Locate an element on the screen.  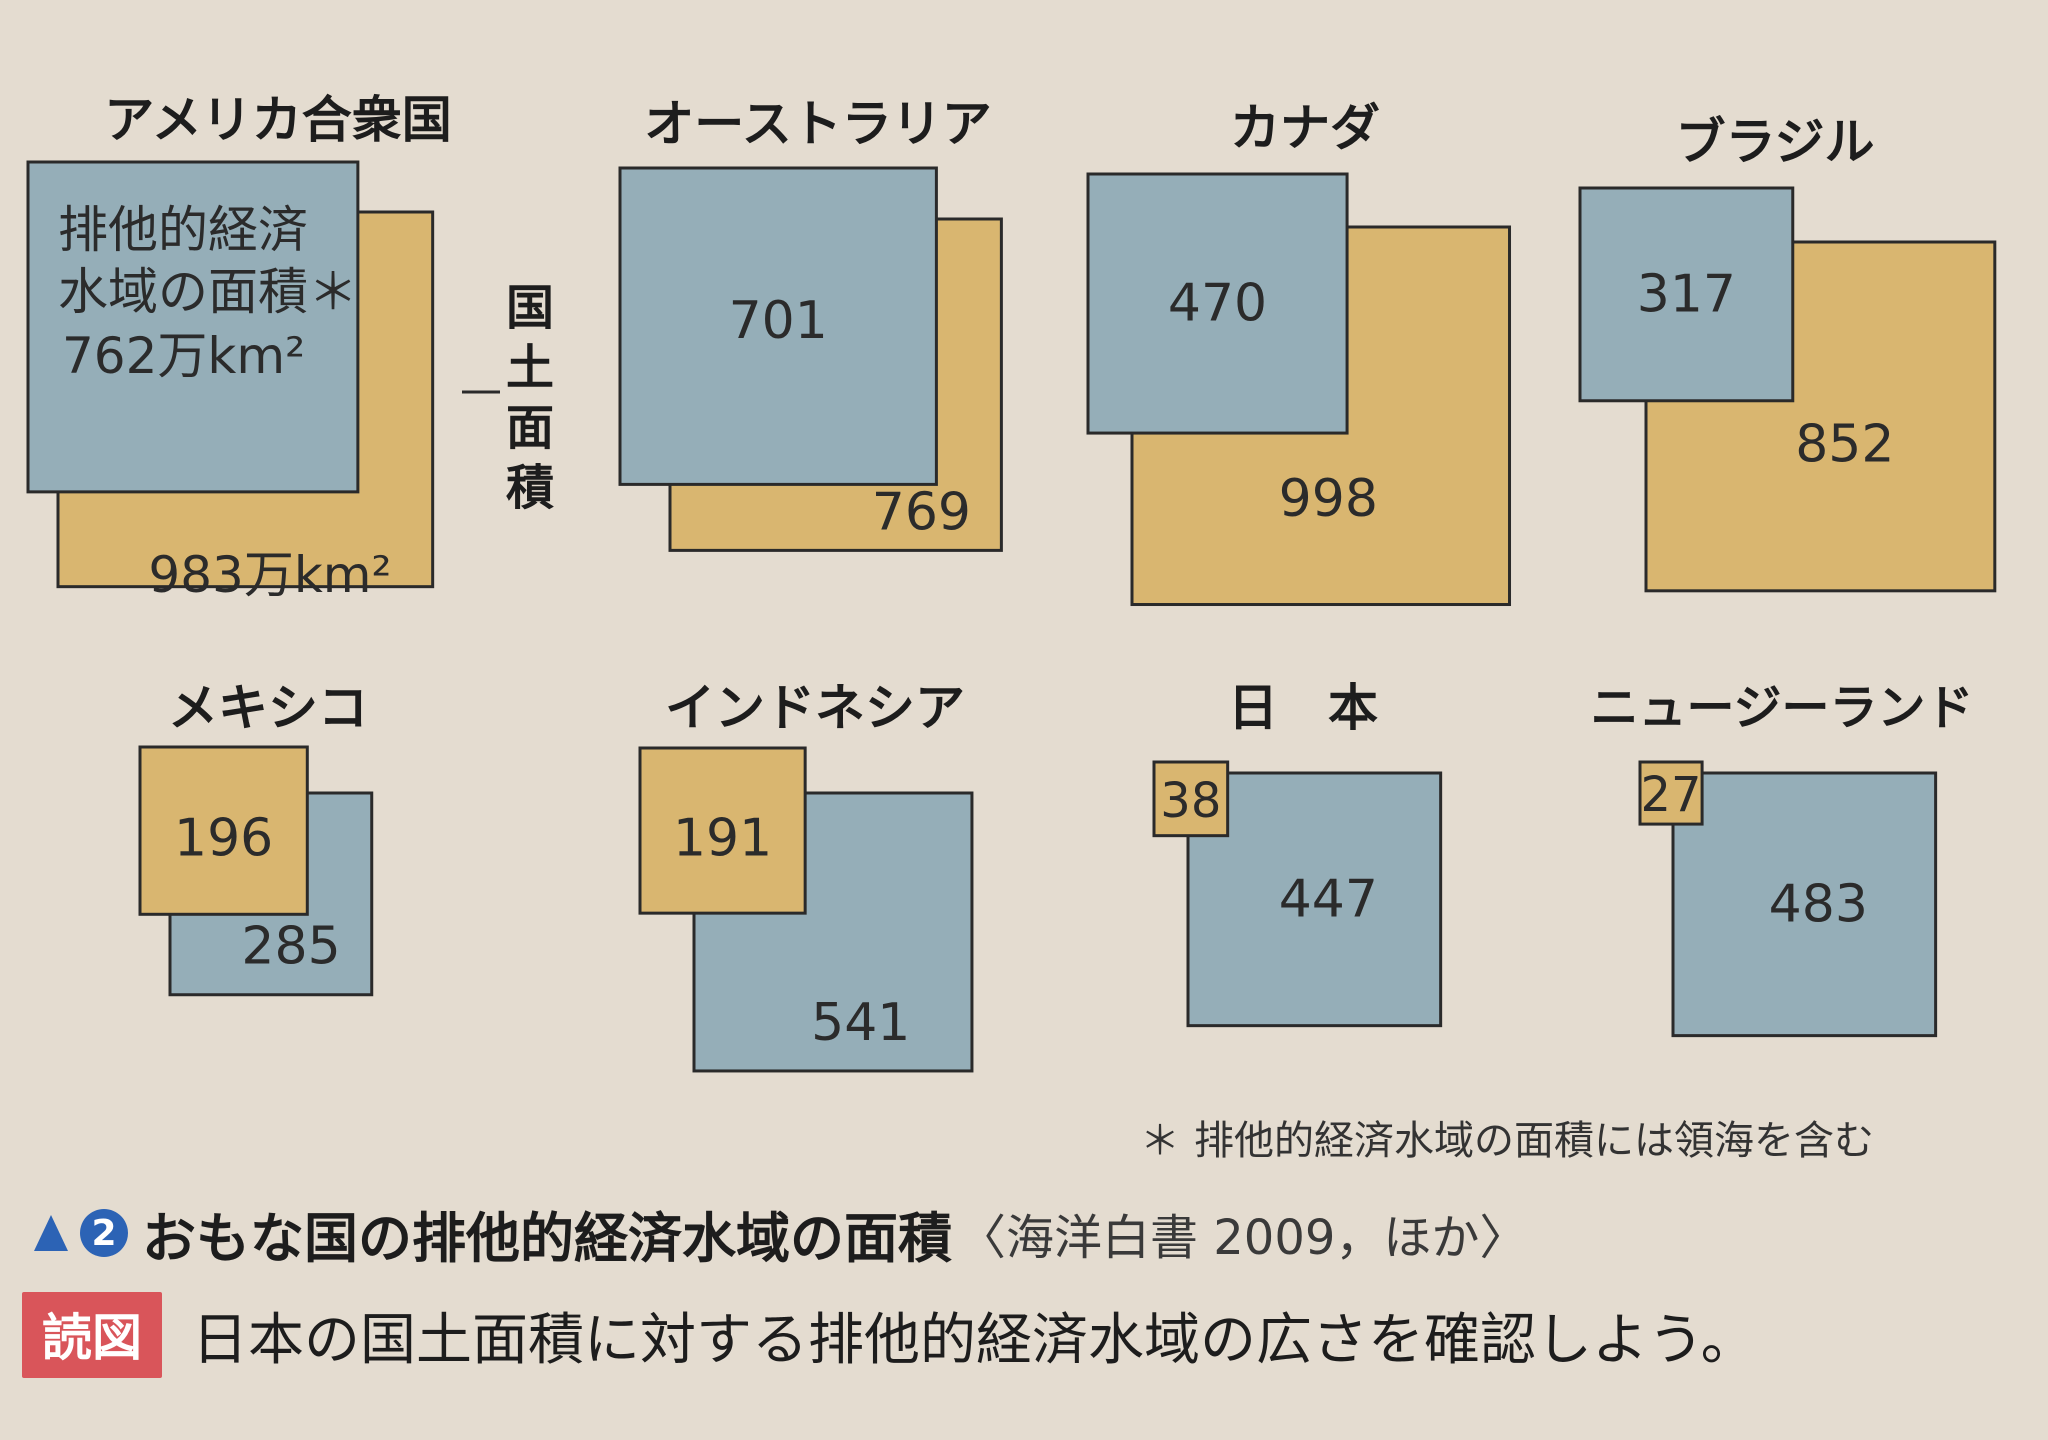
country-name: オーストラリア is located at coordinates (818, 124).